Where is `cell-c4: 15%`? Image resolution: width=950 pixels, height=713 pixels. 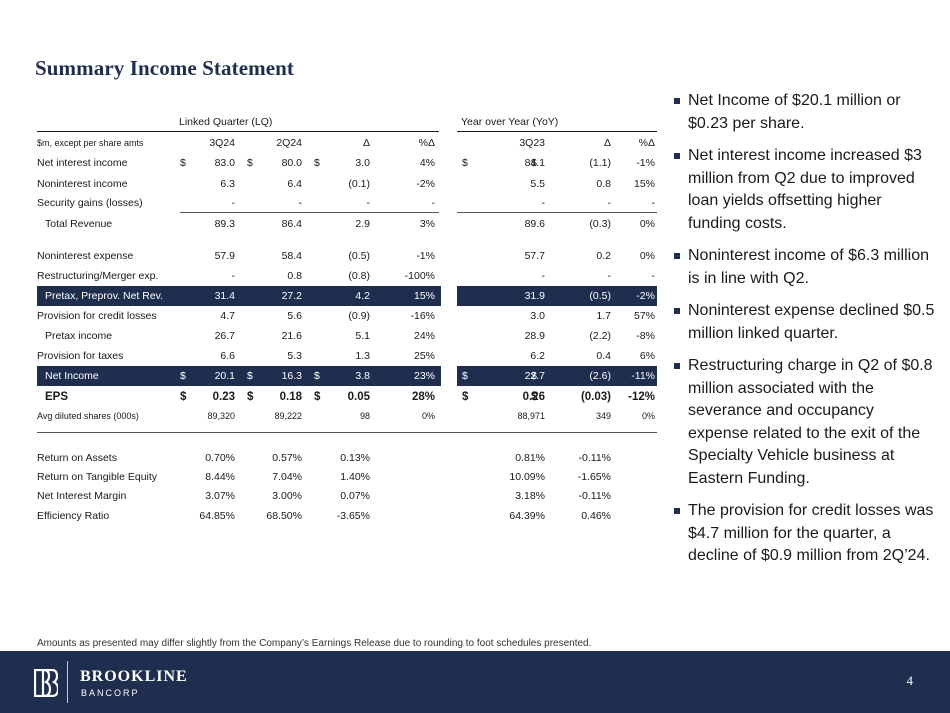
cell-c4: 15% is located at coordinates (424, 296).